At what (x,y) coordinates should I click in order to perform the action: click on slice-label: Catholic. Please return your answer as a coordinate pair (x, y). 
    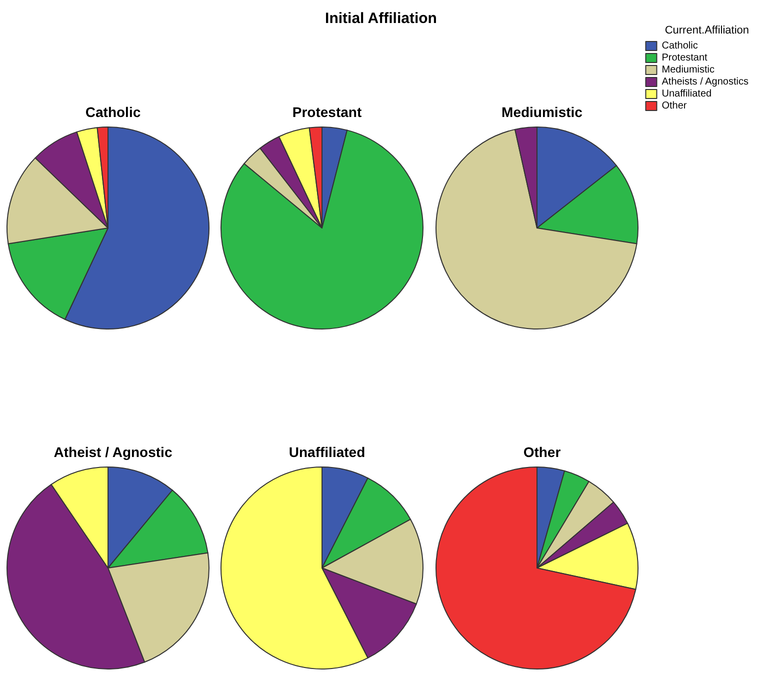
    Looking at the image, I should click on (113, 112).